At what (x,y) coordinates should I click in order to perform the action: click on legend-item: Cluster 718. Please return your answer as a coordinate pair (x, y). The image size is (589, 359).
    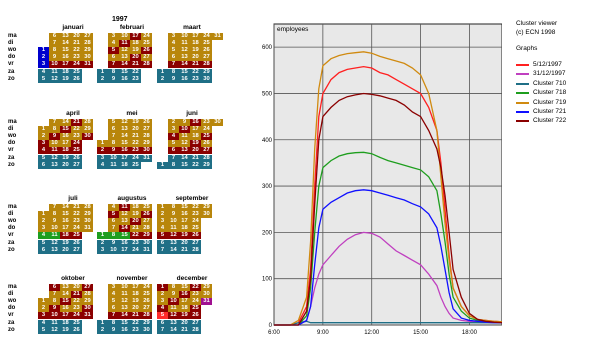
    Looking at the image, I should click on (541, 93).